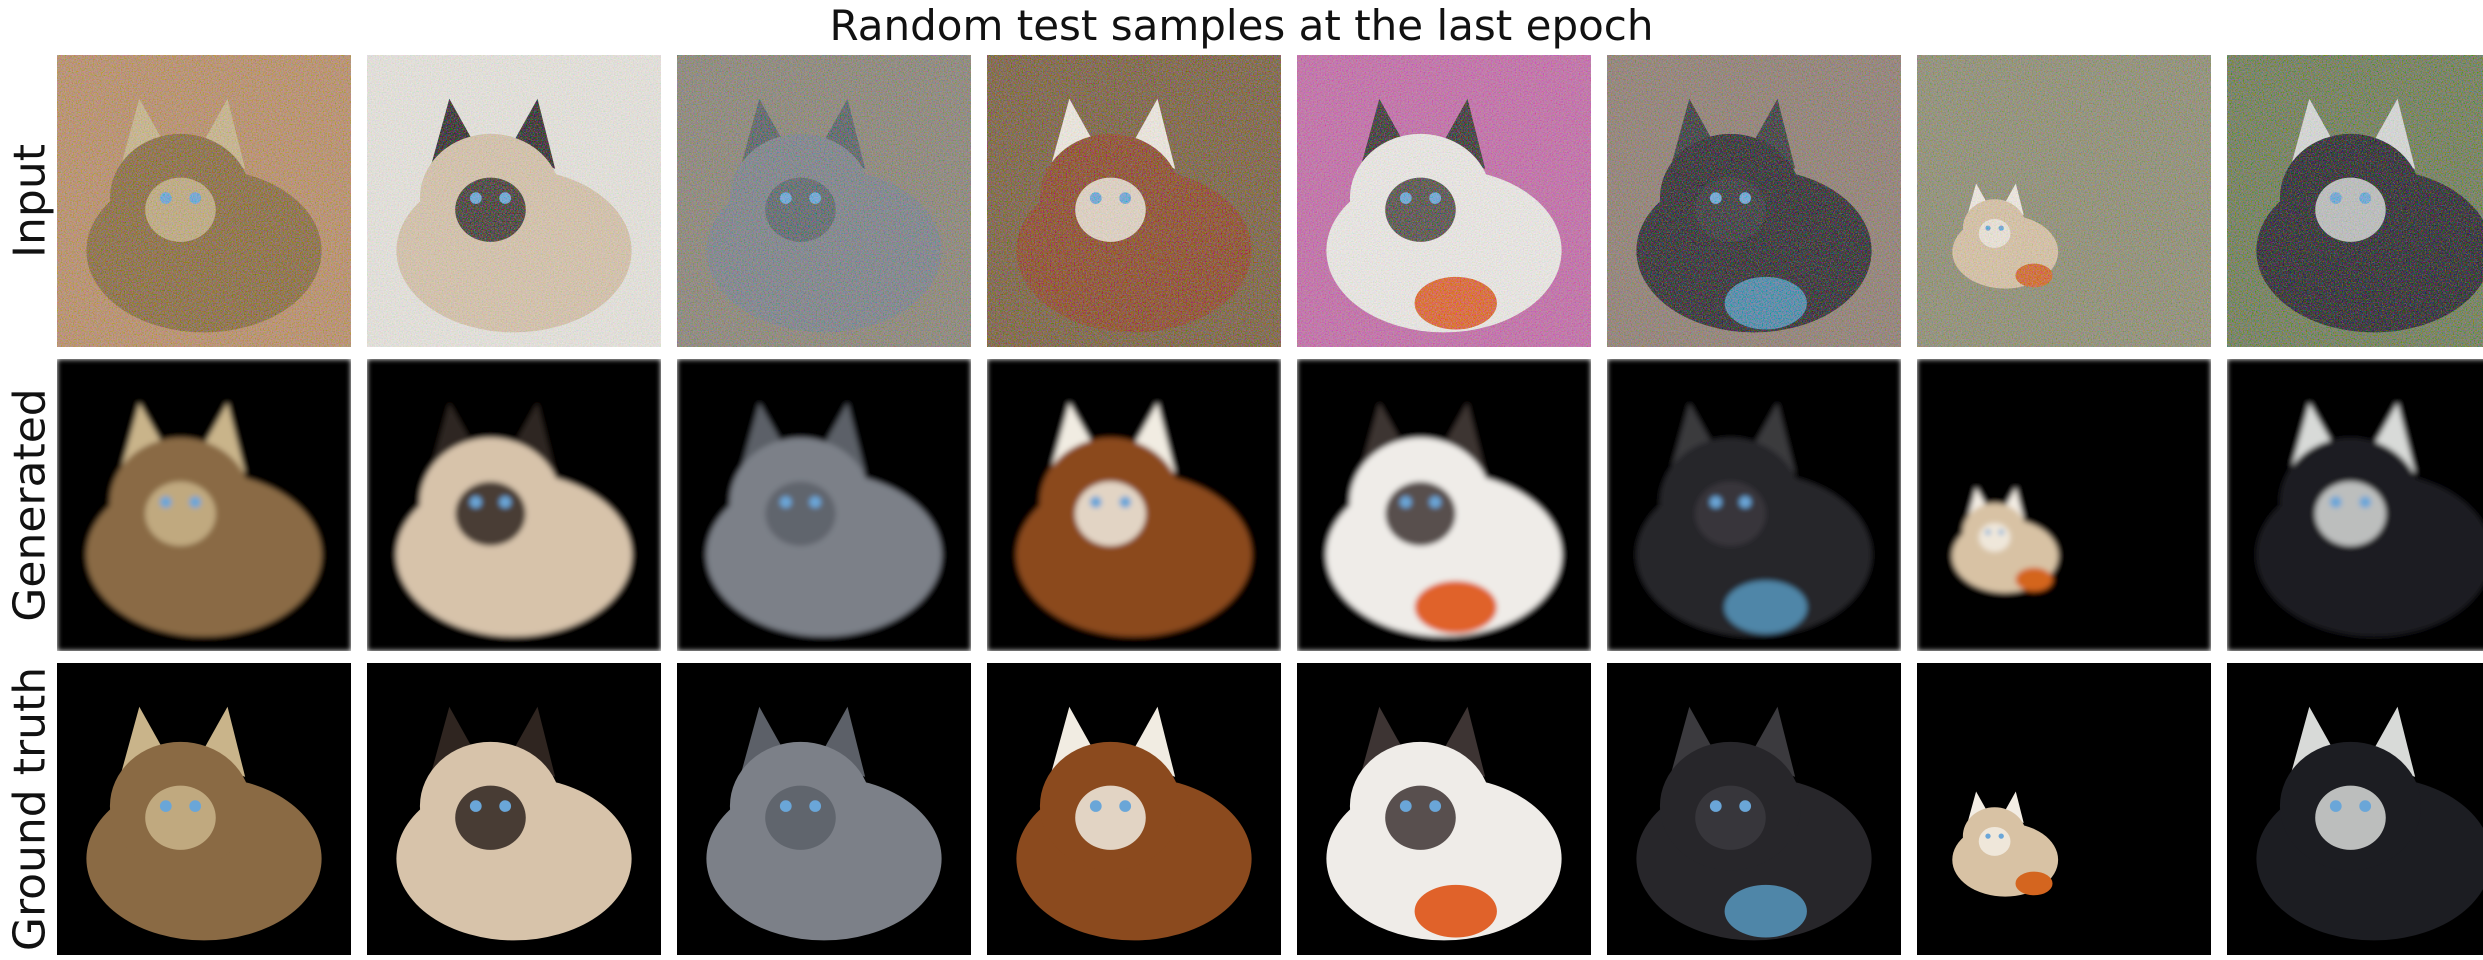  What do you see at coordinates (1444, 809) in the screenshot?
I see `tile-ground-truth-siamese-kitten` at bounding box center [1444, 809].